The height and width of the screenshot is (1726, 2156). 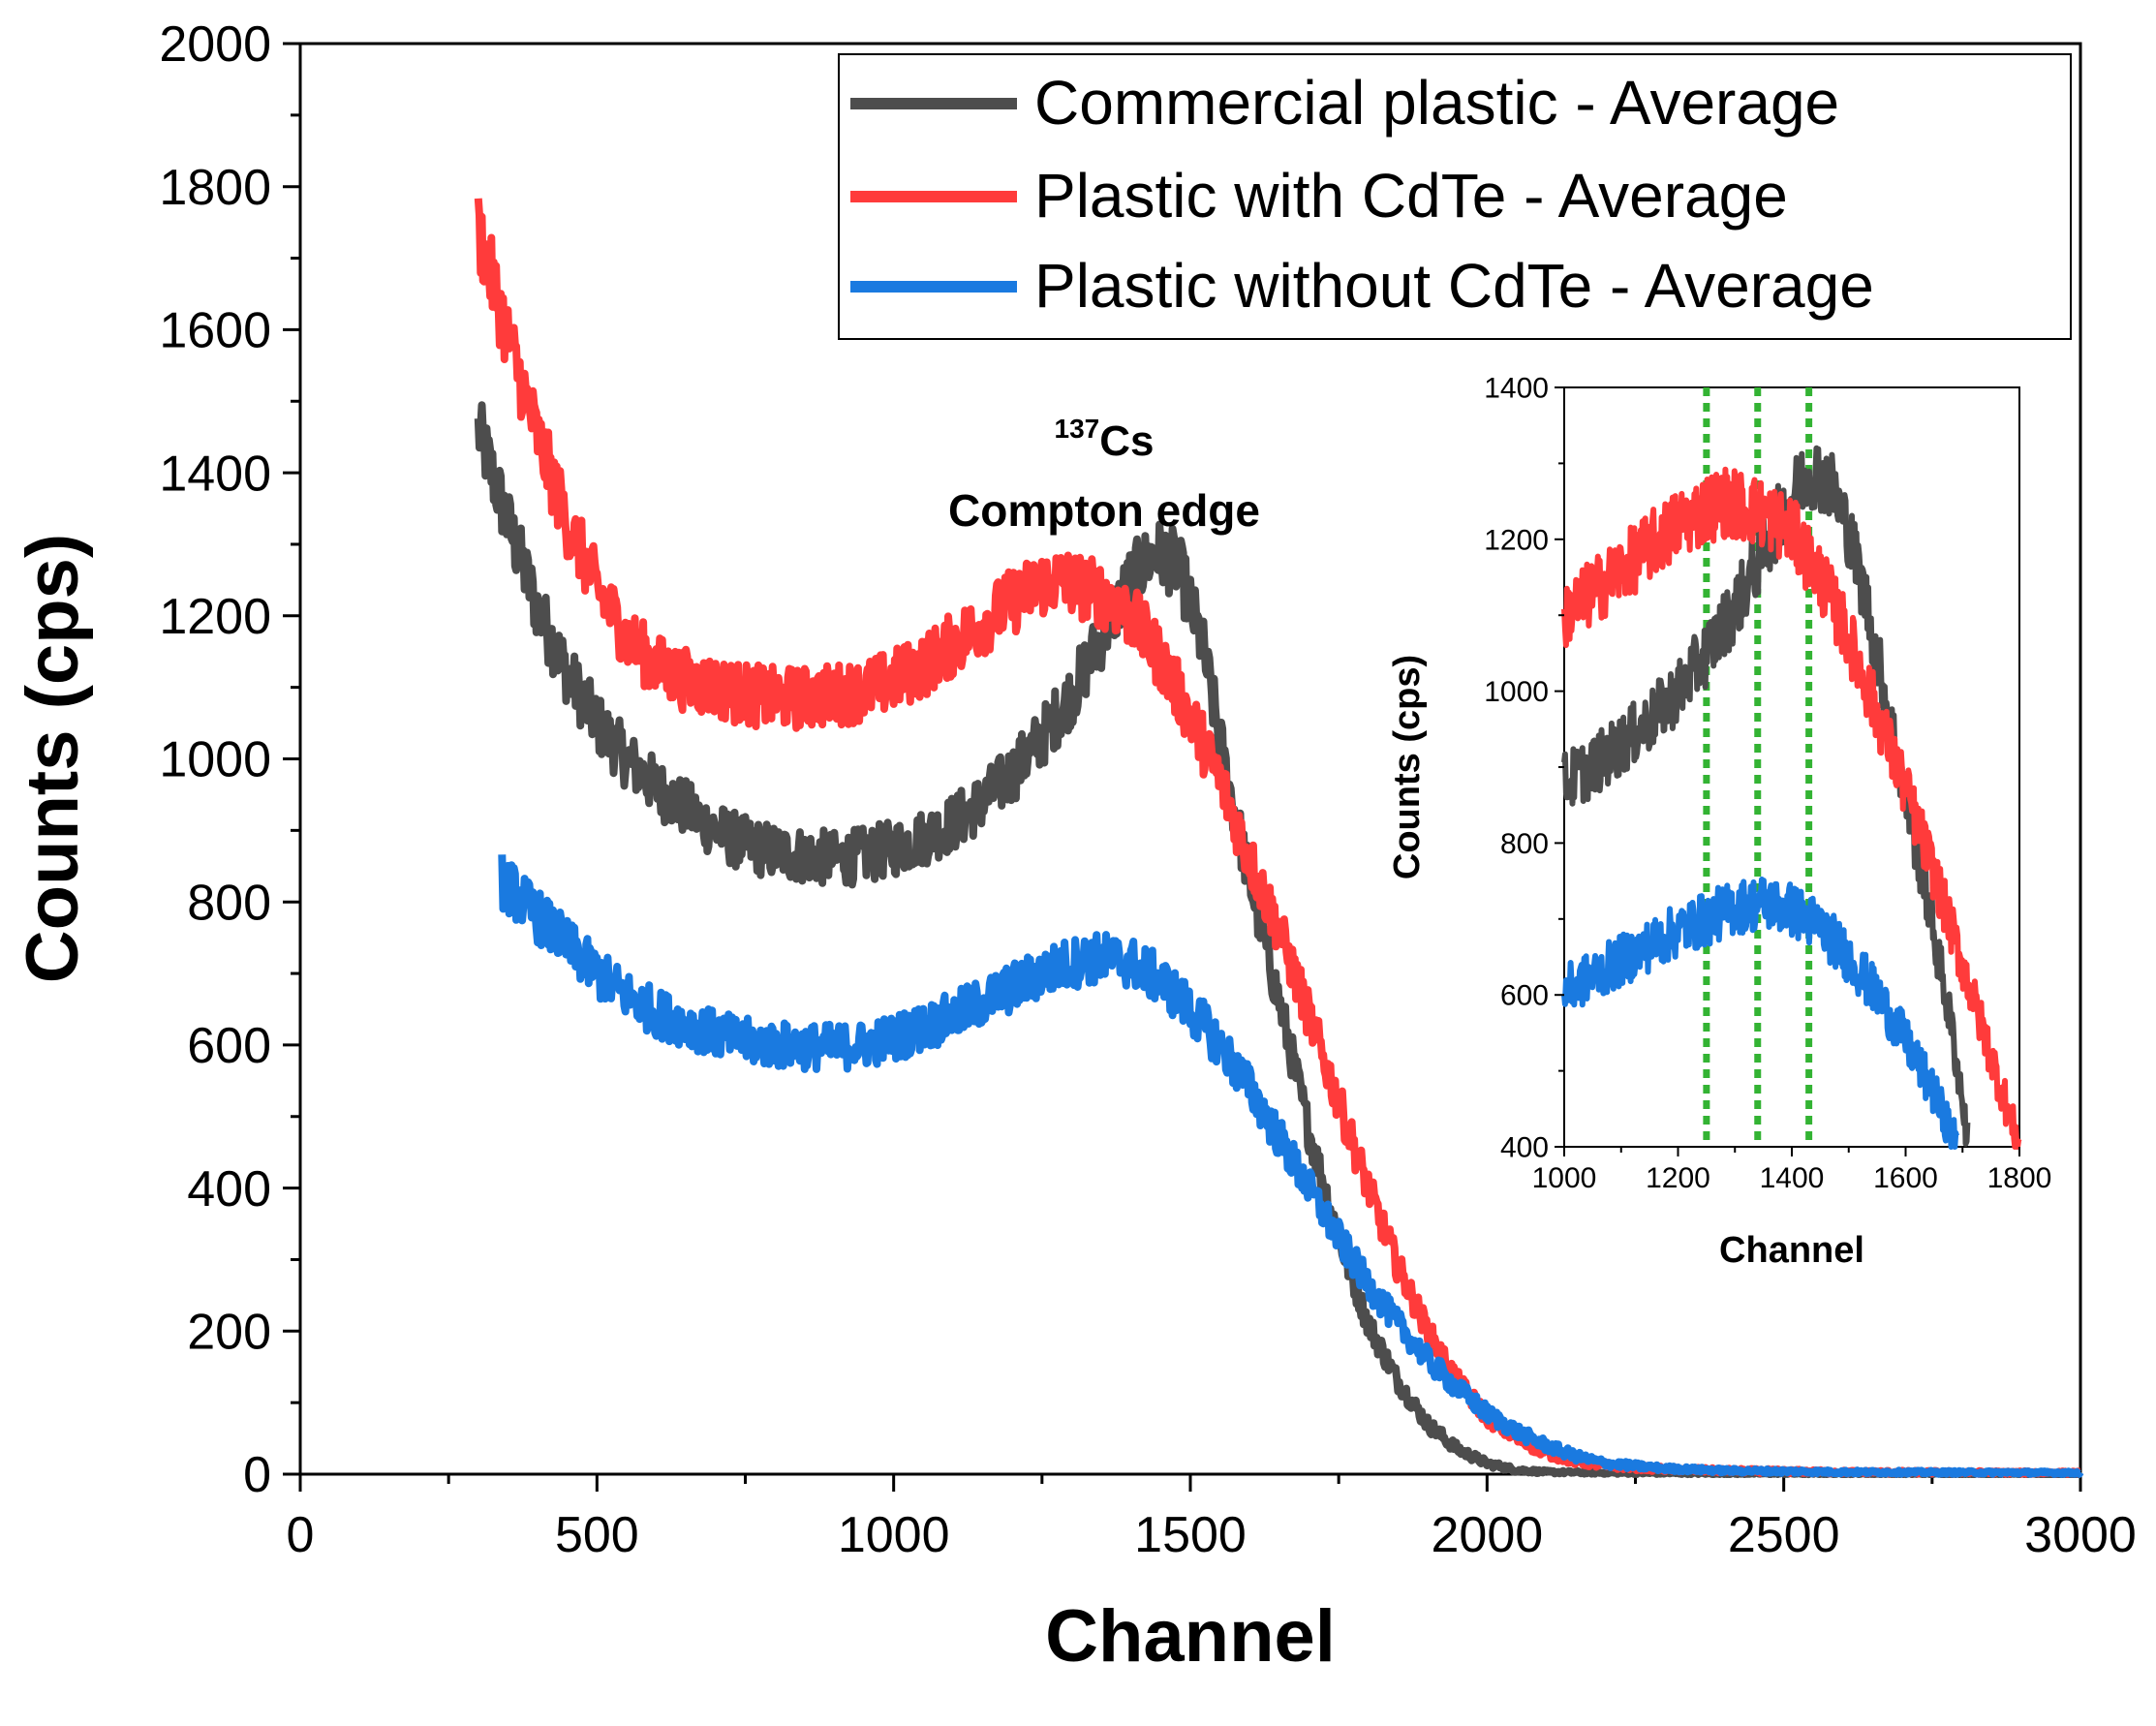 I want to click on main-y-axis: 0 200 400 600 800 1000 1200 1400 1600 1800 2000, so click(x=230, y=760).